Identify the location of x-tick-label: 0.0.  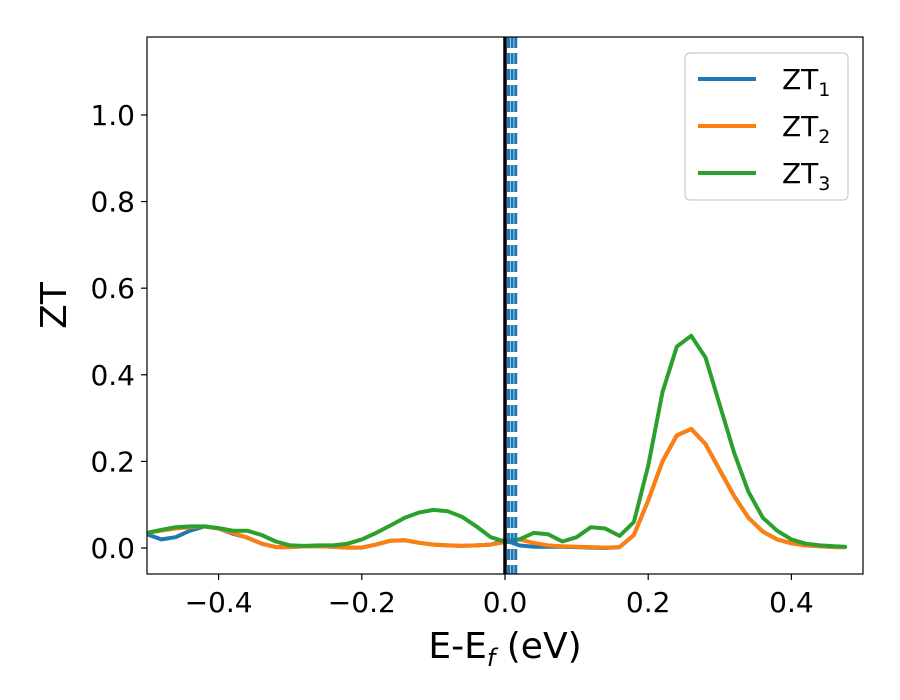
(505, 602).